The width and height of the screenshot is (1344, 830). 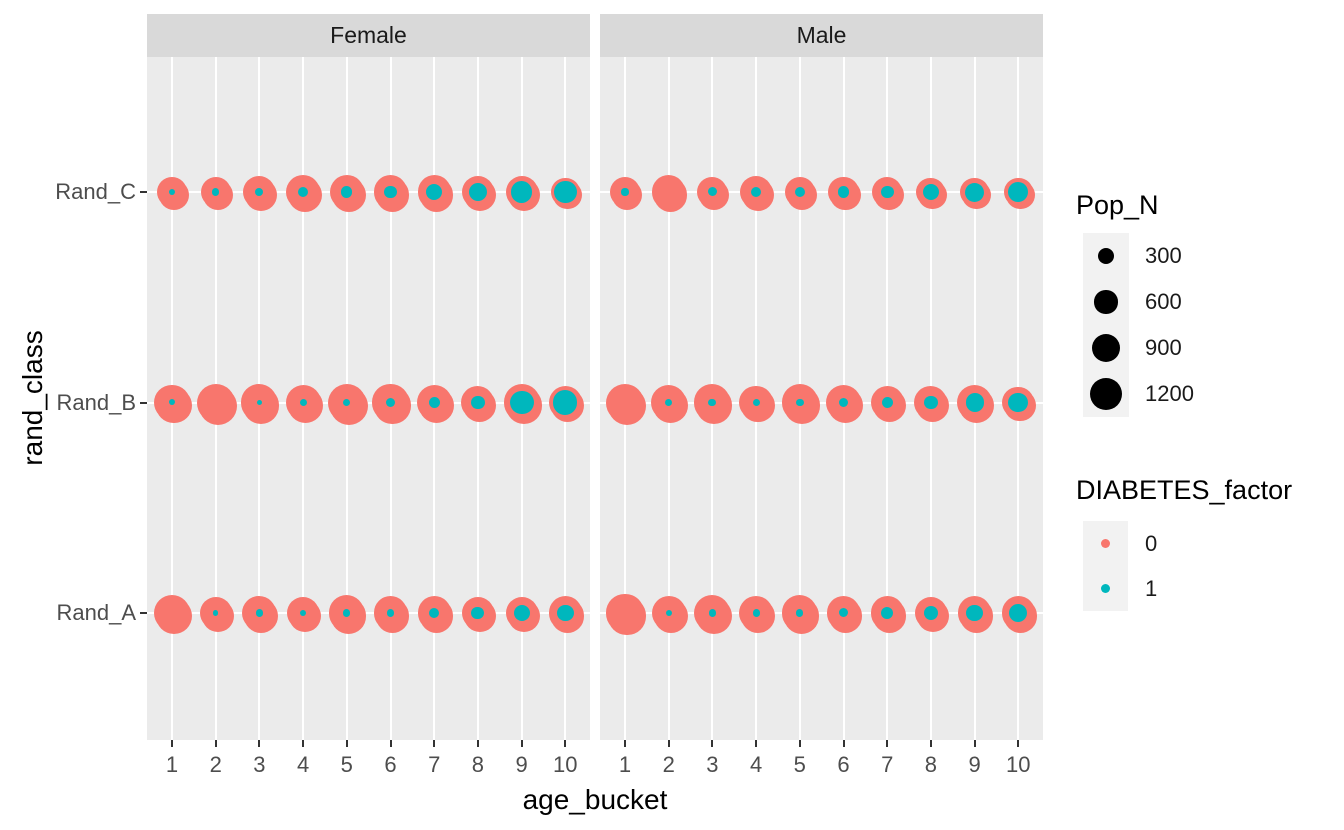 I want to click on x-tick-label: 7, so click(x=434, y=764).